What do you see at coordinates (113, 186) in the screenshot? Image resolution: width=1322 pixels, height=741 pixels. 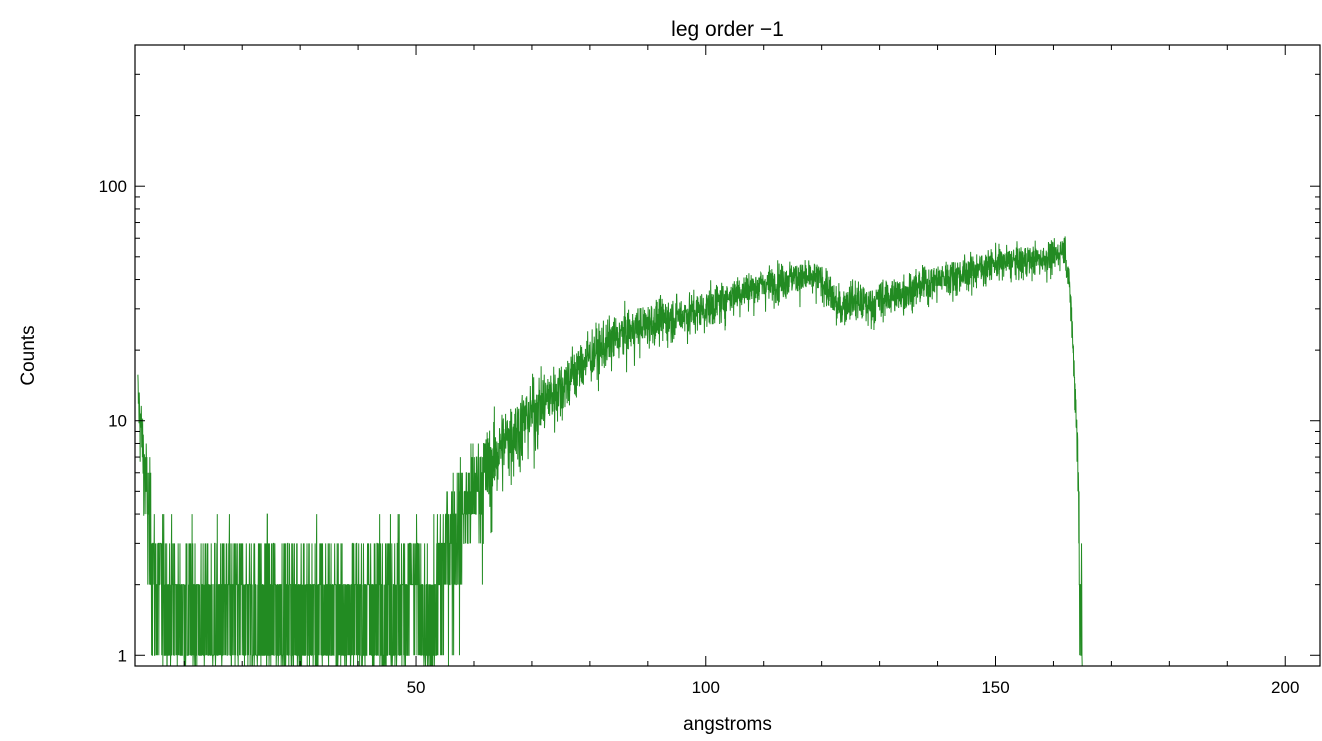 I see `y-tick-label: 100` at bounding box center [113, 186].